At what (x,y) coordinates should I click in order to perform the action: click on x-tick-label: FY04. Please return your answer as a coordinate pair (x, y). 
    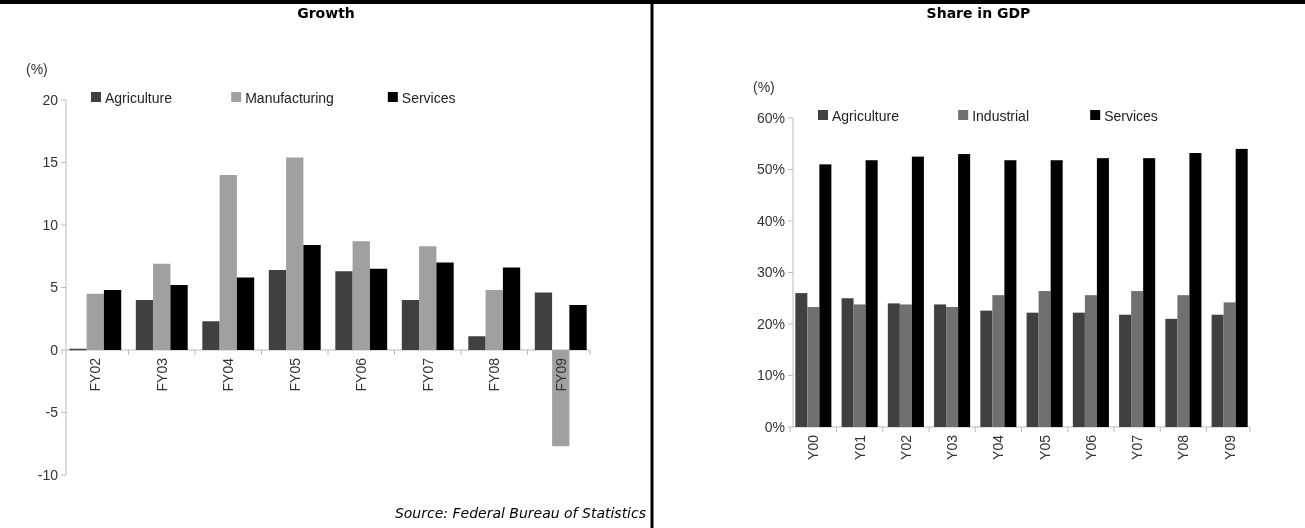
    Looking at the image, I should click on (228, 374).